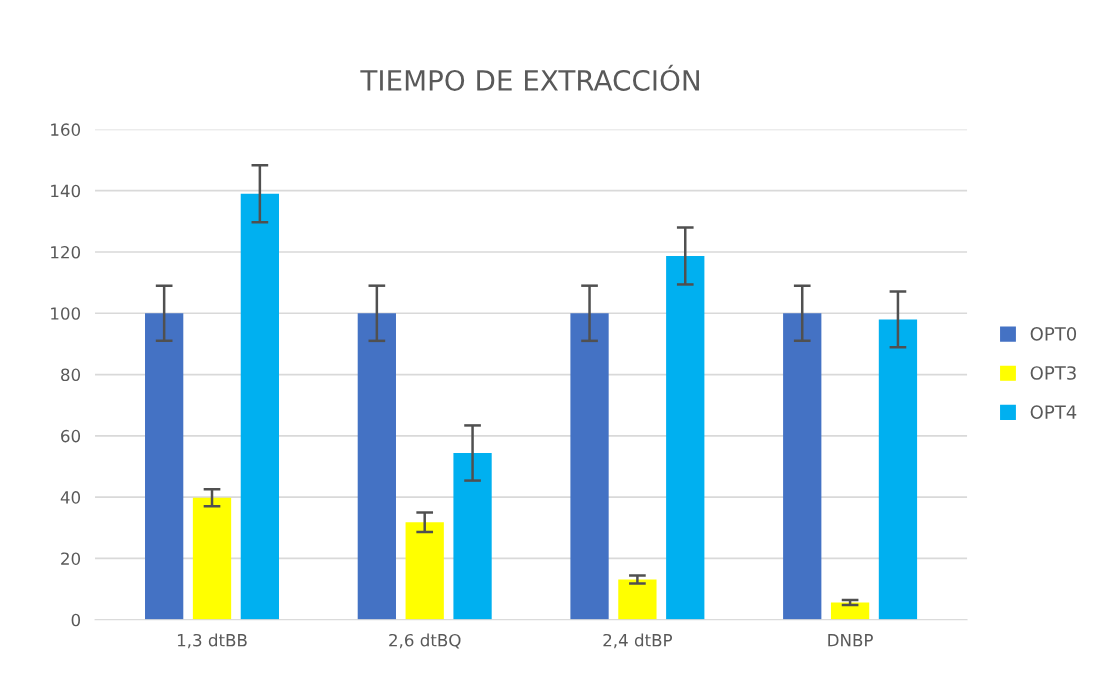 The height and width of the screenshot is (681, 1118). I want to click on y-tick-label: 0, so click(76, 620).